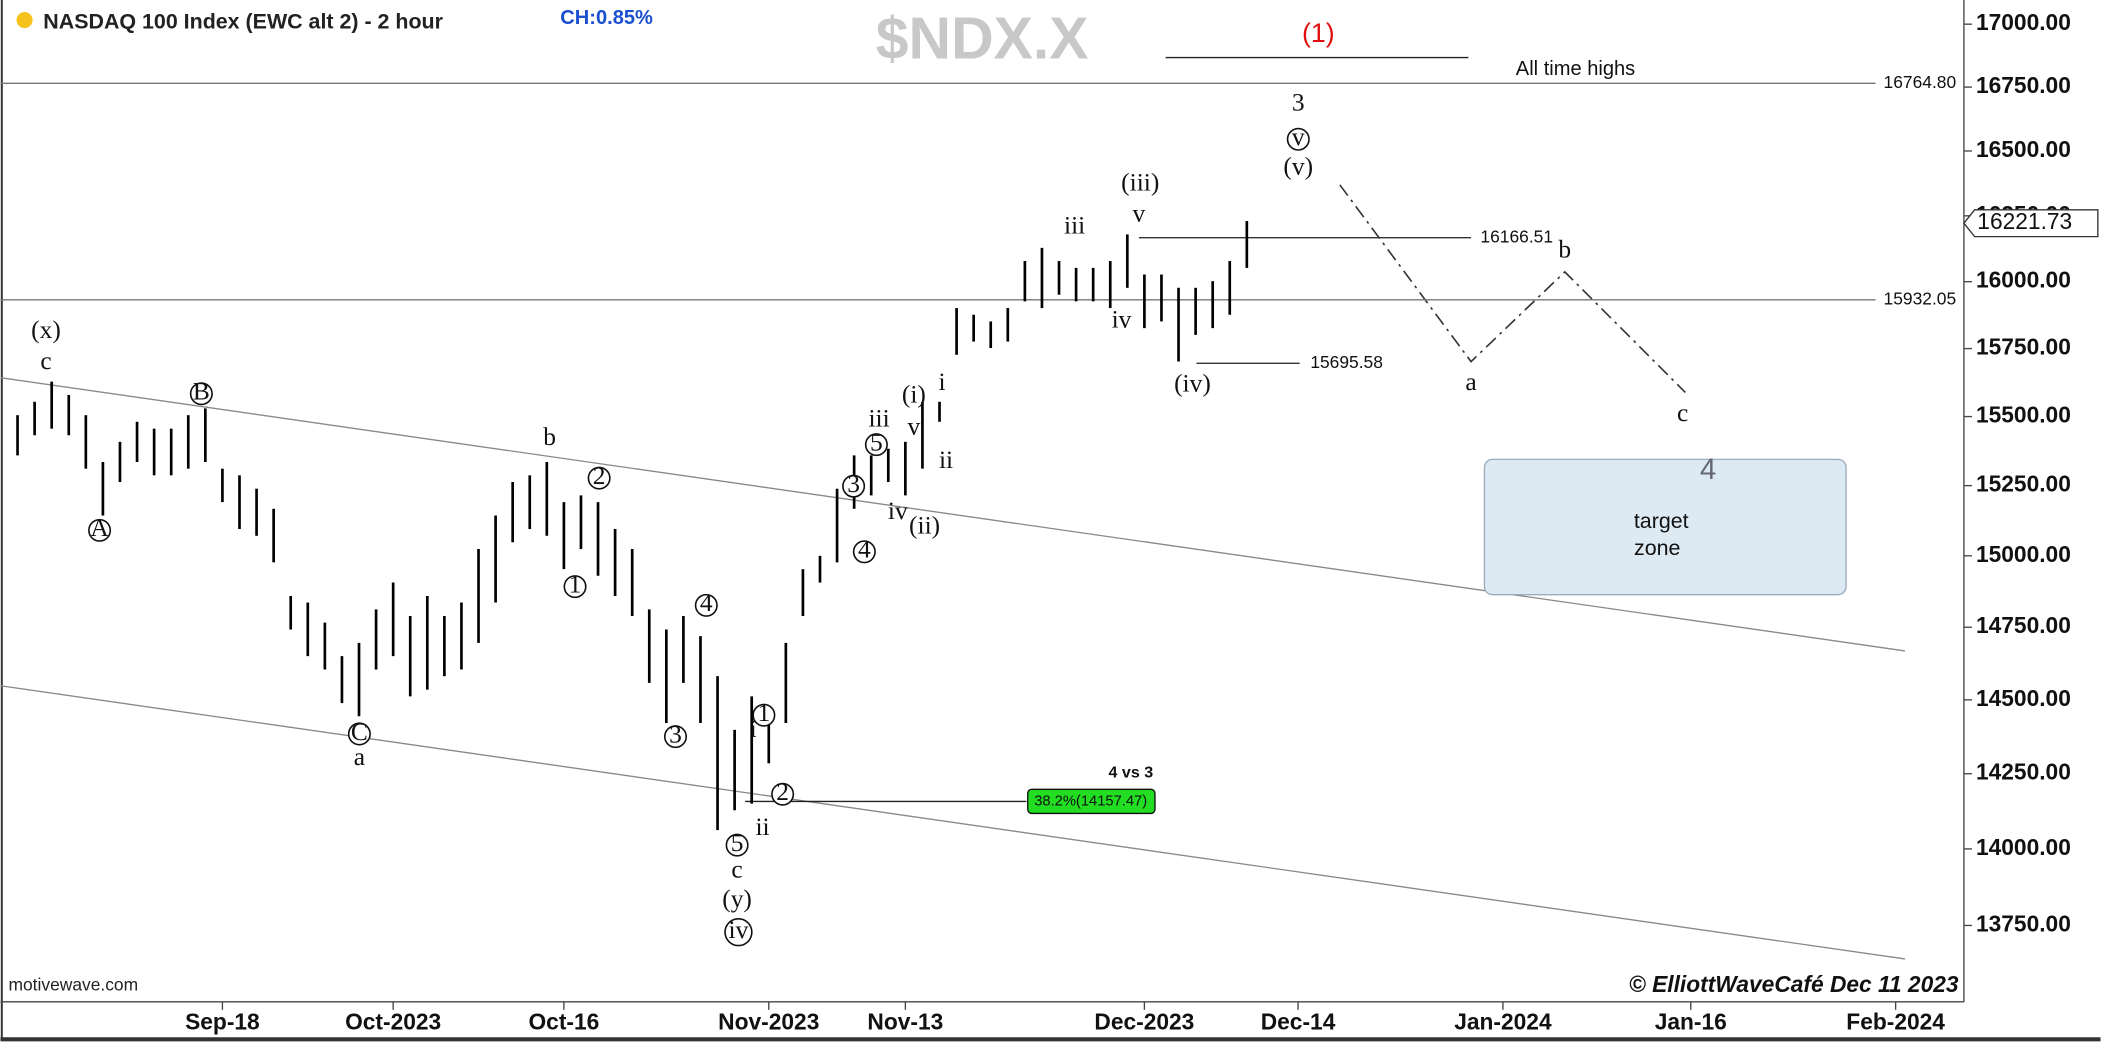 This screenshot has height=1042, width=2101. What do you see at coordinates (1298, 1021) in the screenshot?
I see `x-tick-label: Dec-14` at bounding box center [1298, 1021].